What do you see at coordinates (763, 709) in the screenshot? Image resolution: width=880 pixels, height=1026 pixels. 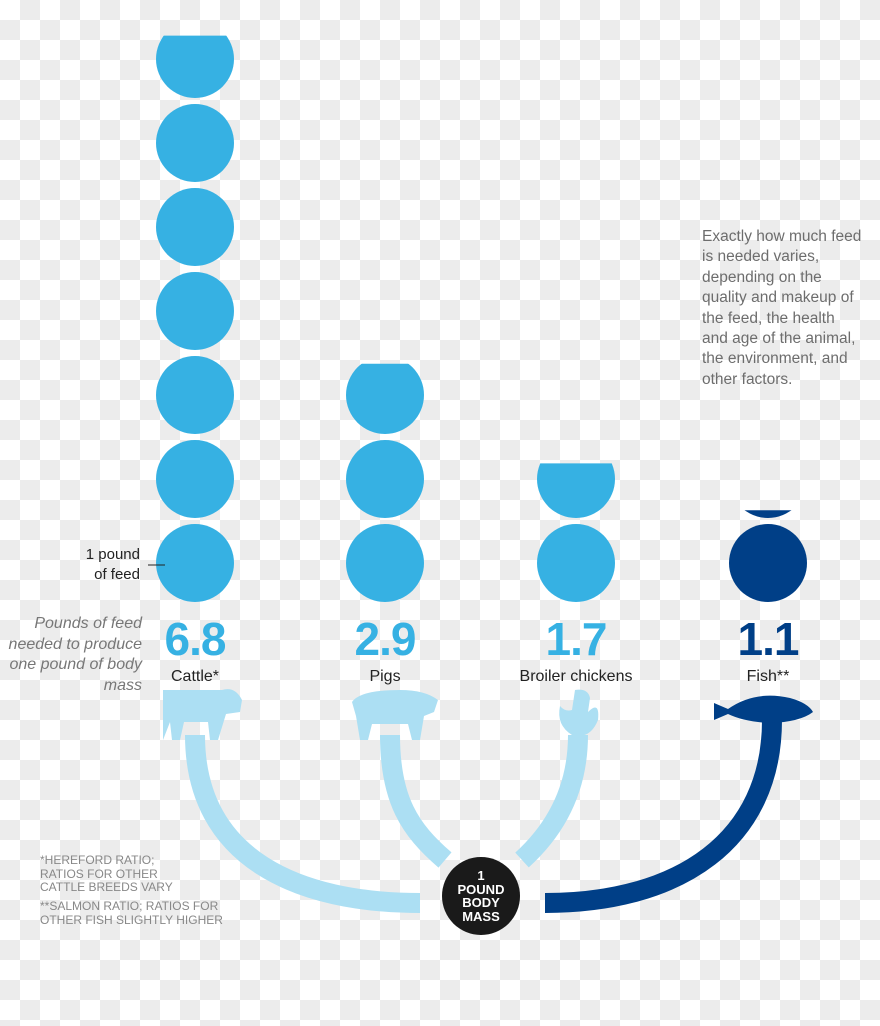 I see `fish-icon` at bounding box center [763, 709].